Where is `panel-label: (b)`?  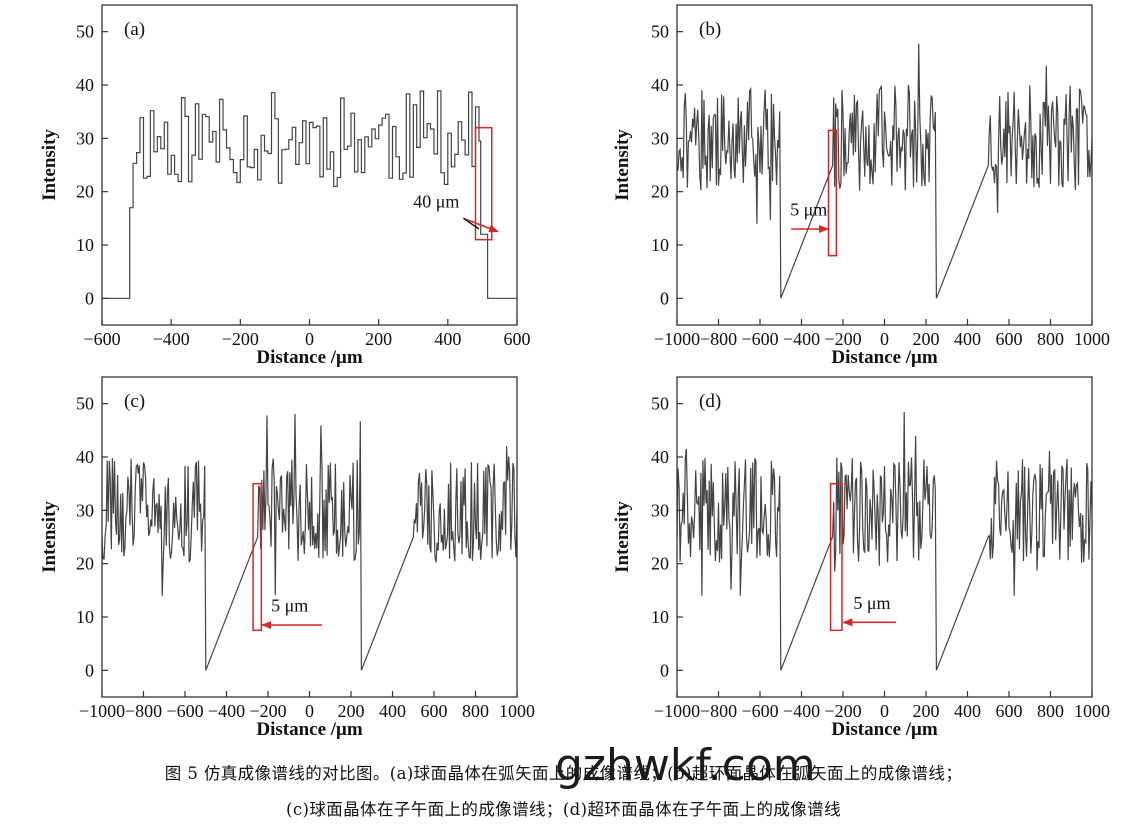
panel-label: (b) is located at coordinates (710, 29).